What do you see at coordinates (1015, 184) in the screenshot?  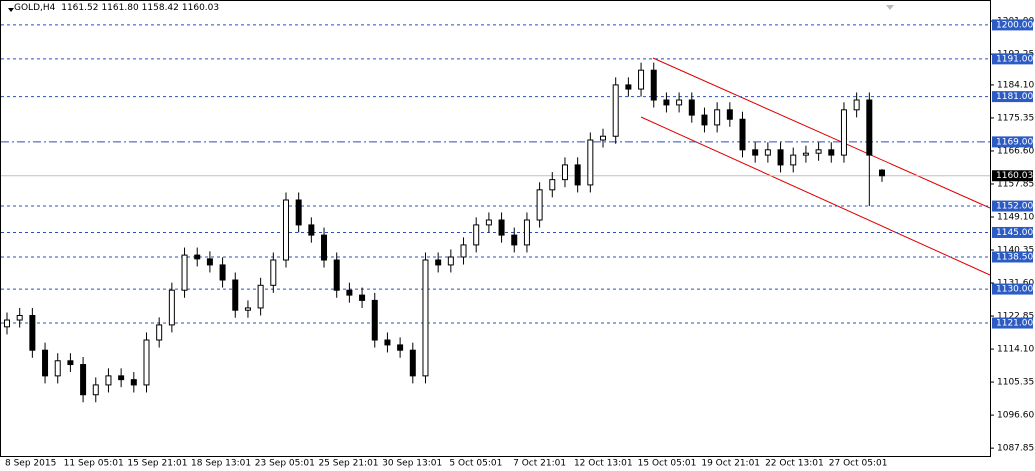 I see `y-tick-label: 1157.85` at bounding box center [1015, 184].